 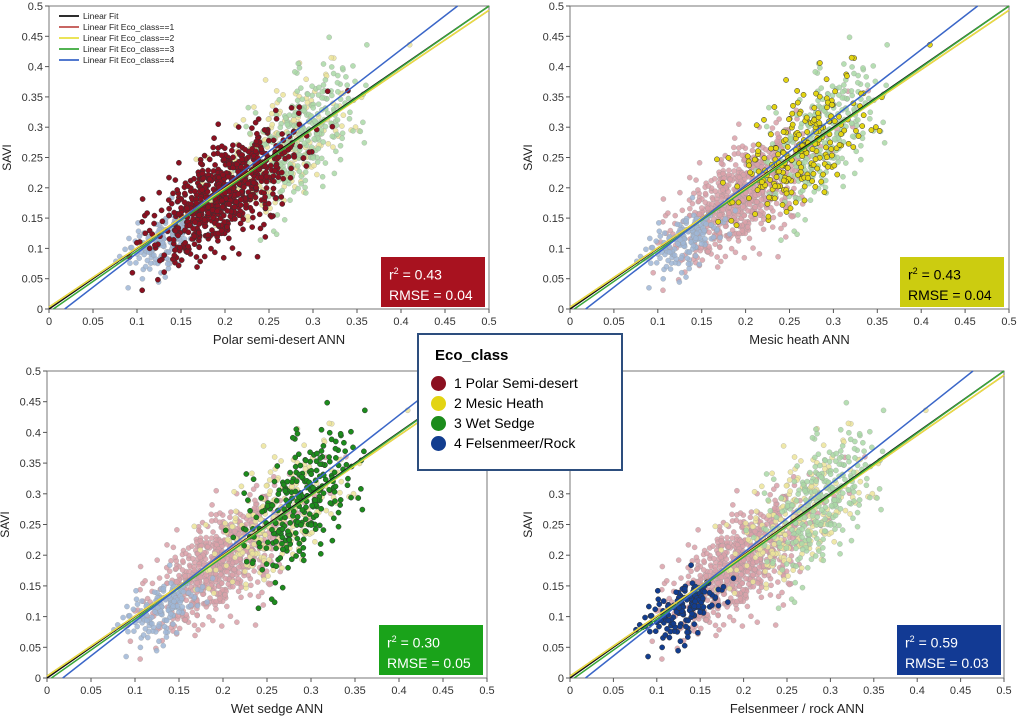 What do you see at coordinates (6, 524) in the screenshot?
I see `y-axis-label: SAVI` at bounding box center [6, 524].